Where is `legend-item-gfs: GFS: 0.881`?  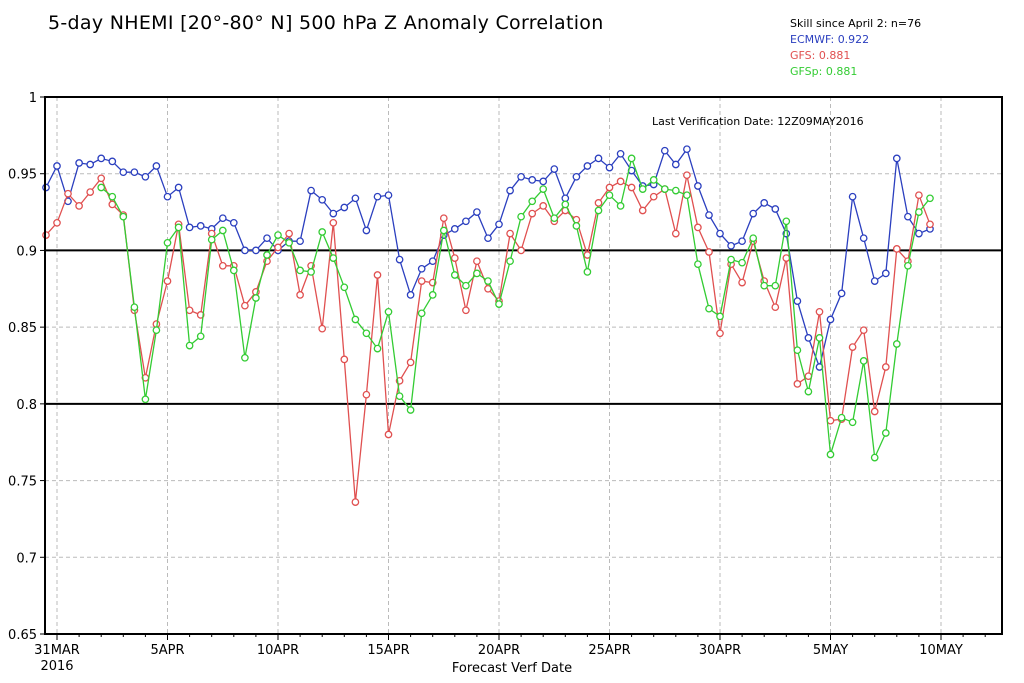
legend-item-gfs: GFS: 0.881 is located at coordinates (820, 55).